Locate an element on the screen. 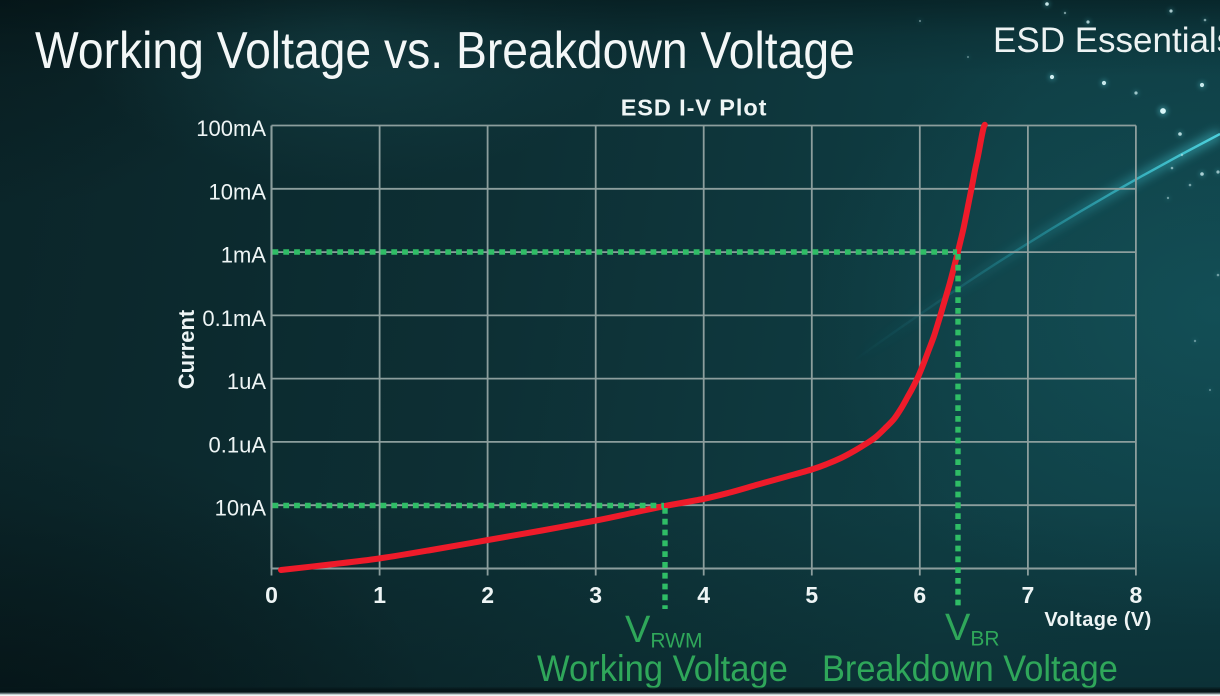 The image size is (1220, 696). svg-text: Voltage (V) is located at coordinates (1097, 620).